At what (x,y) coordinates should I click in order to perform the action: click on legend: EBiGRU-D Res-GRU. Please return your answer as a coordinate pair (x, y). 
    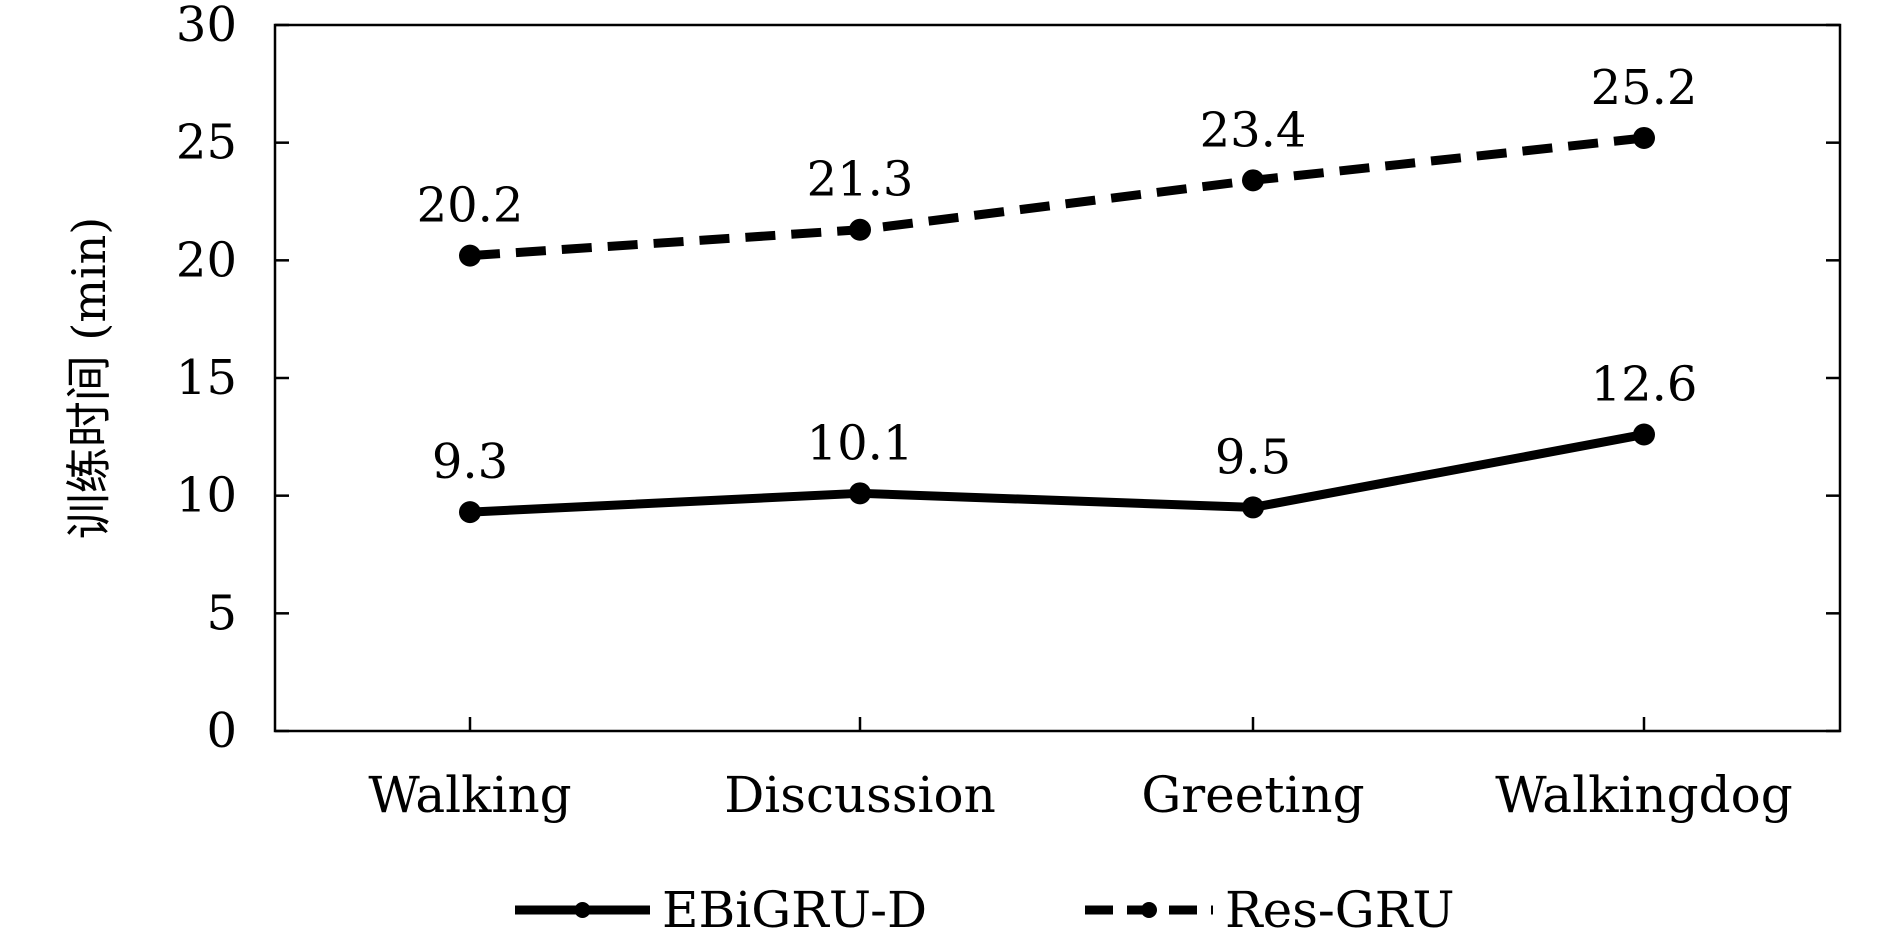
    Looking at the image, I should click on (985, 907).